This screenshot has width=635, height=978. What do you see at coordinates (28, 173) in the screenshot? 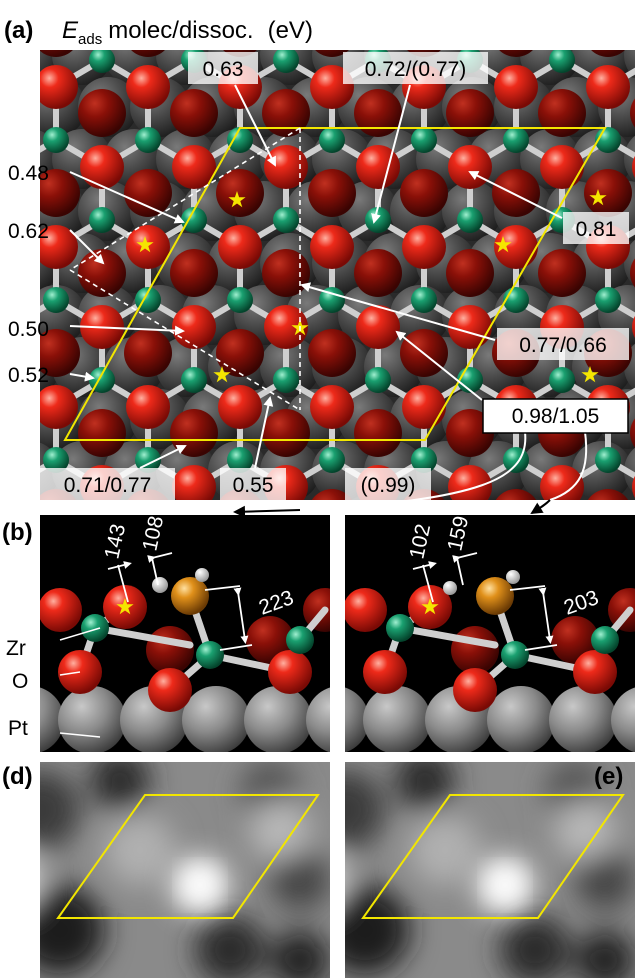
I see `energy-label: 0.48` at bounding box center [28, 173].